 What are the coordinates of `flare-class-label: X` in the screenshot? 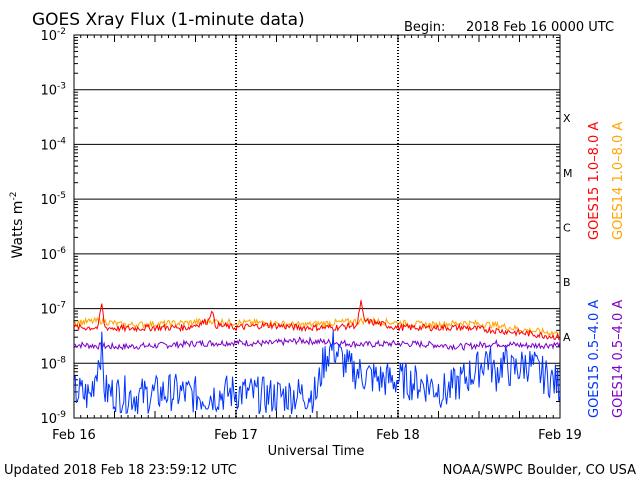 It's located at (567, 118).